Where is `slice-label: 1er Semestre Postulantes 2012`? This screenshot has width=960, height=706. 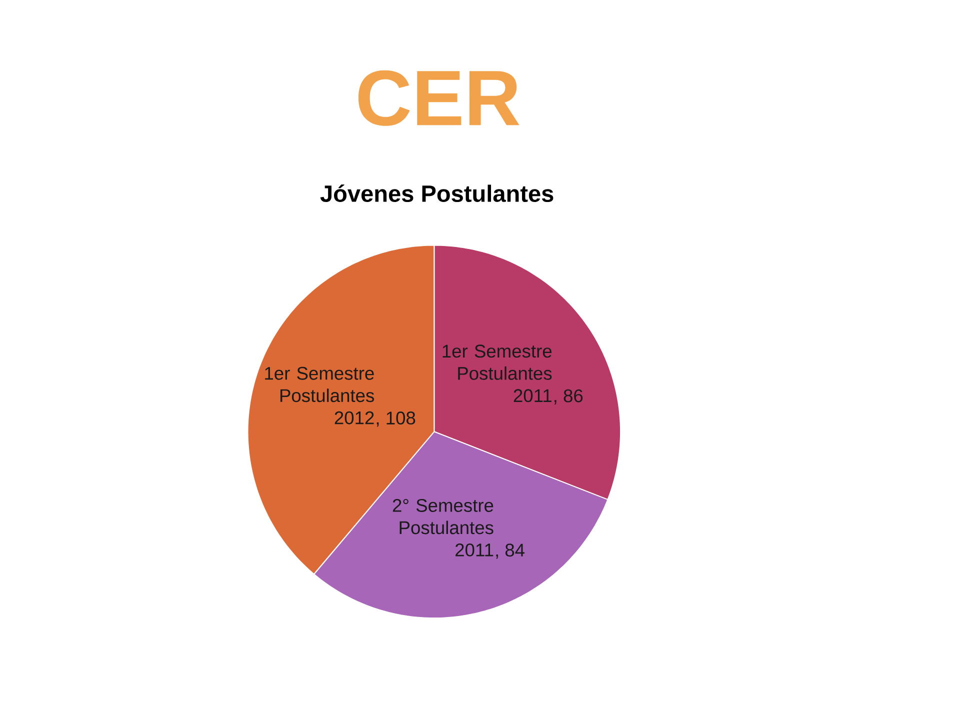 slice-label: 1er Semestre Postulantes 2012 is located at coordinates (319, 395).